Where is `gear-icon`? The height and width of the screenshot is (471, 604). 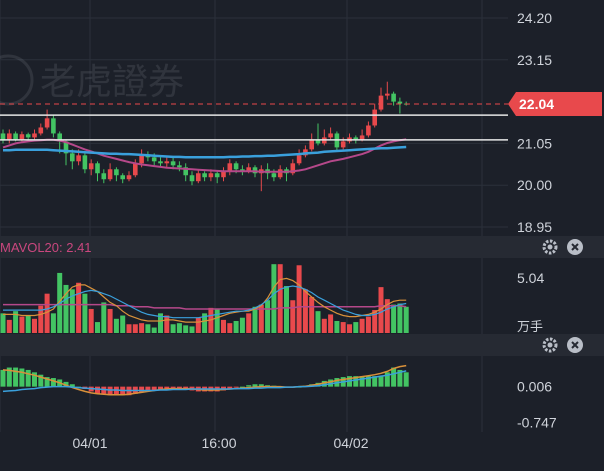
gear-icon is located at coordinates (550, 247).